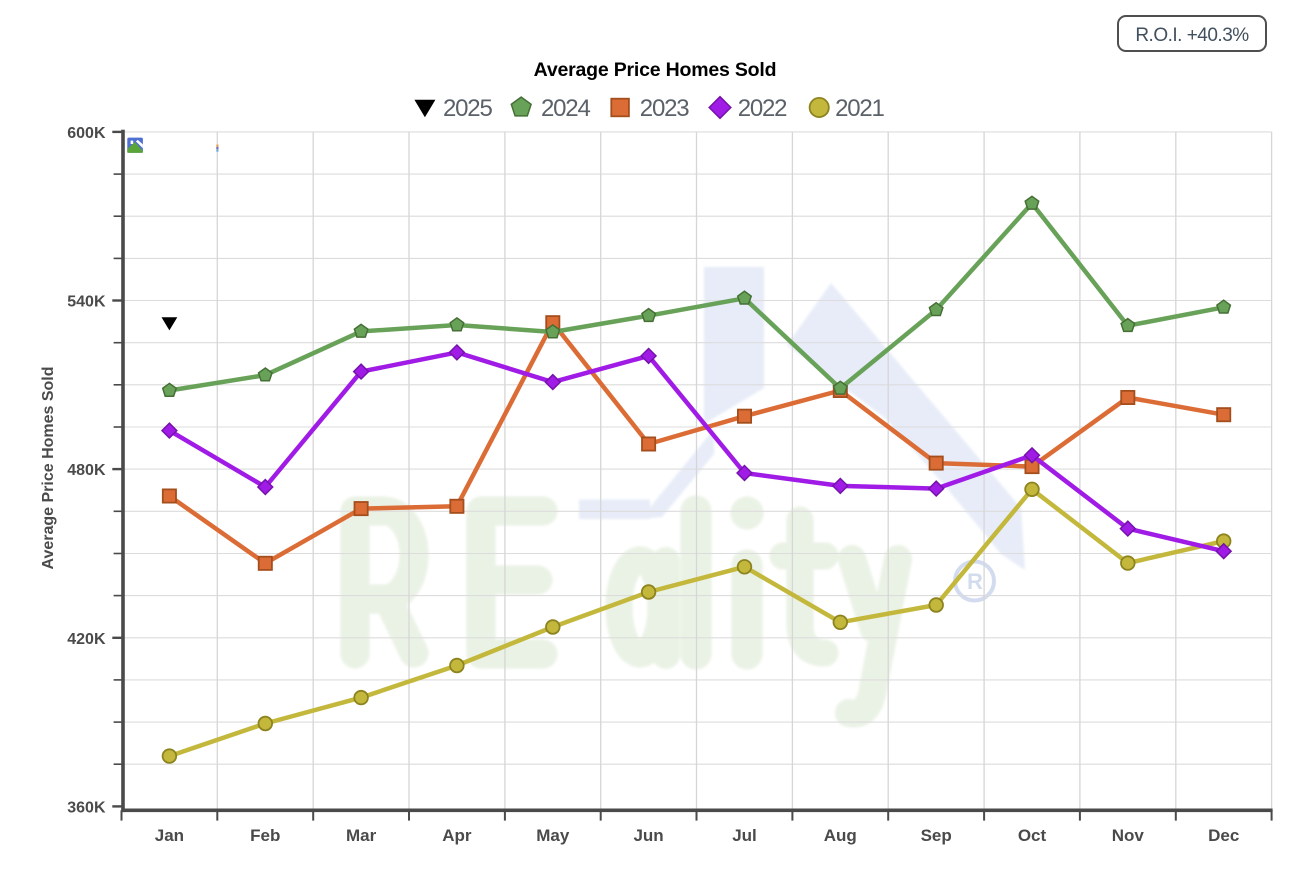  I want to click on svg-text: 2023, so click(664, 108).